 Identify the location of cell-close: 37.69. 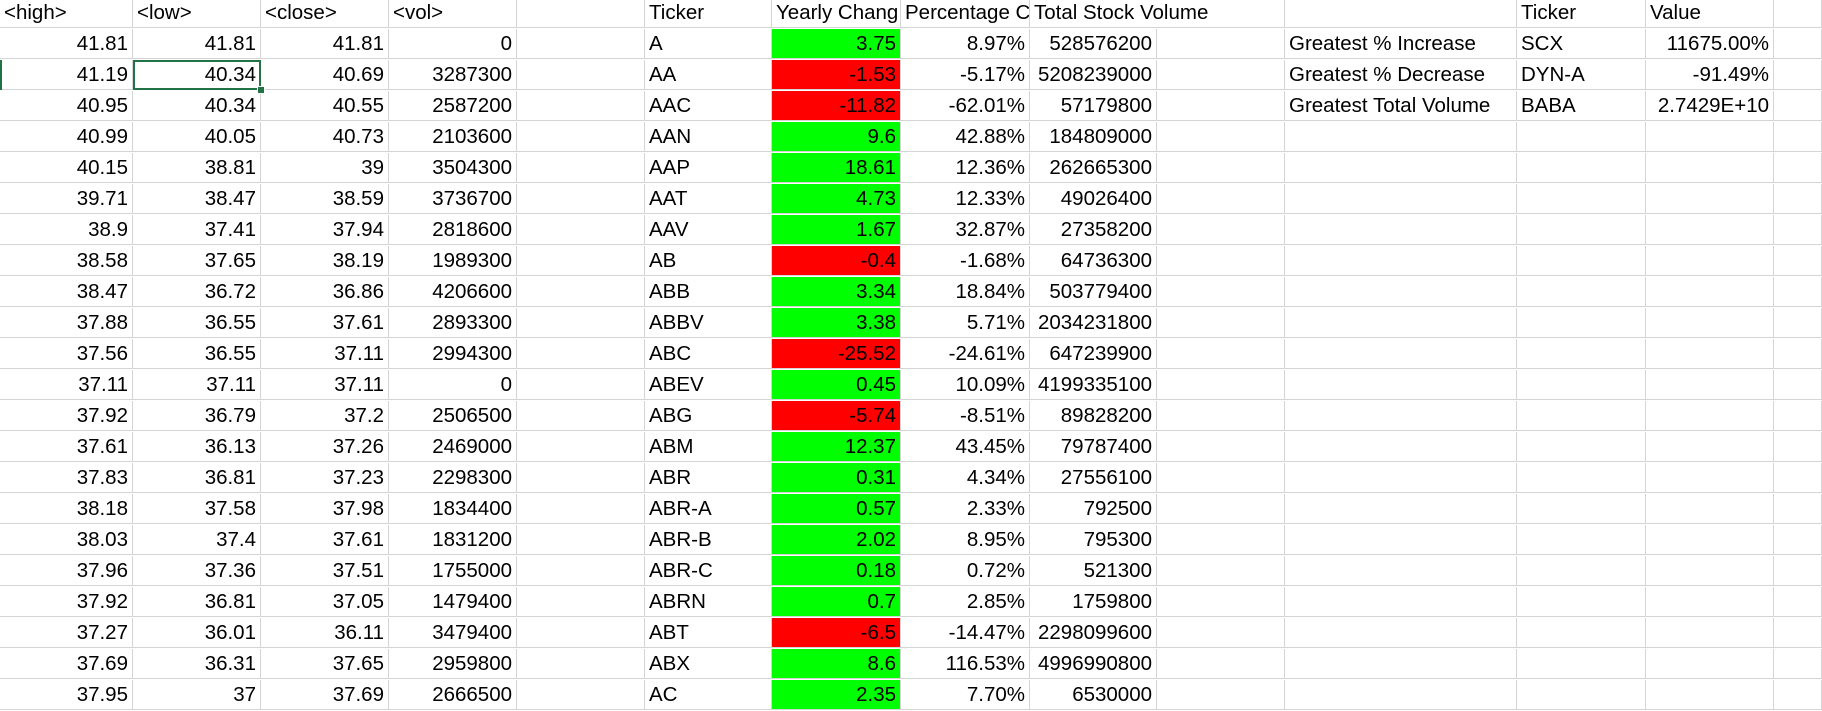
(325, 695).